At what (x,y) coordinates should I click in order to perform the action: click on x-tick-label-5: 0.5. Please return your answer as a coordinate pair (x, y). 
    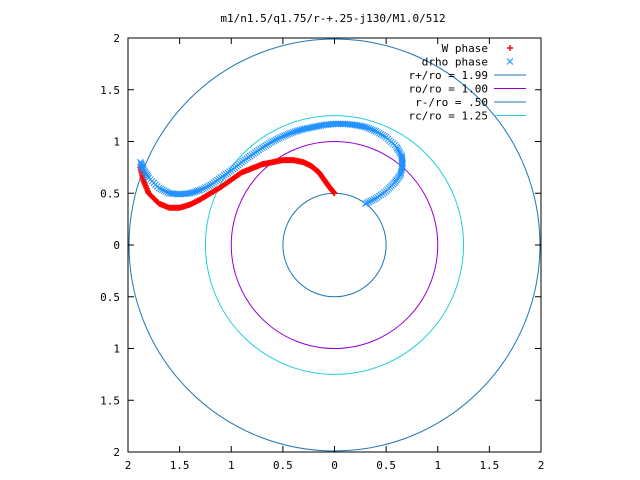
    Looking at the image, I should click on (386, 465).